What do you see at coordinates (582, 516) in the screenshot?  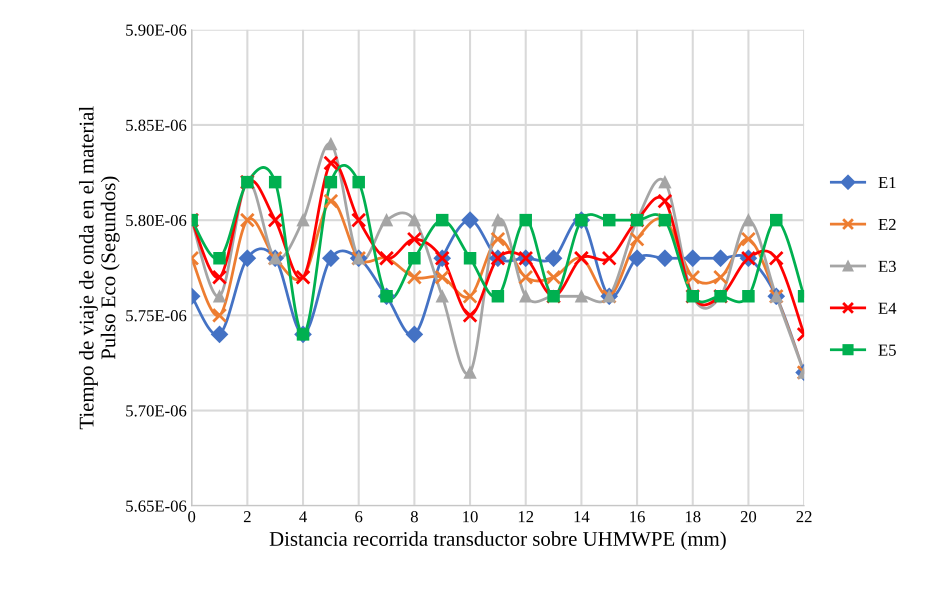 I see `x-tick-label: 14` at bounding box center [582, 516].